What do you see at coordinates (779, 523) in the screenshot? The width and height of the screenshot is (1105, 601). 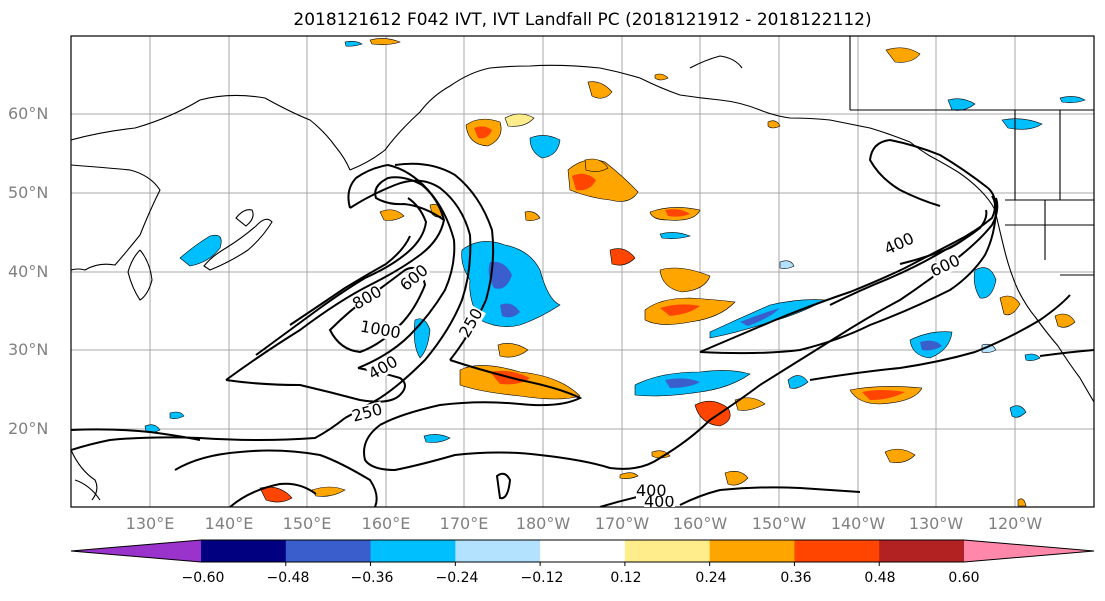 I see `lon-label: 150°W` at bounding box center [779, 523].